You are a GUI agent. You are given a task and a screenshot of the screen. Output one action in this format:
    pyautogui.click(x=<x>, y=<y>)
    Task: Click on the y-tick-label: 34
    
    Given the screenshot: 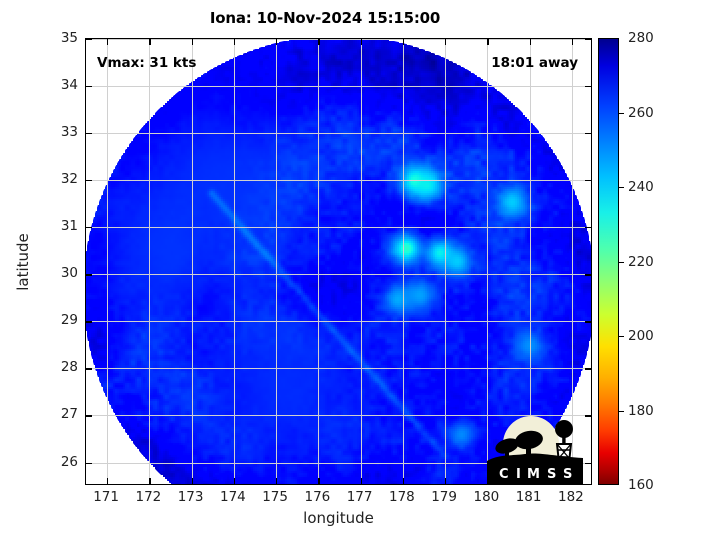 What is the action you would take?
    pyautogui.click(x=69, y=85)
    